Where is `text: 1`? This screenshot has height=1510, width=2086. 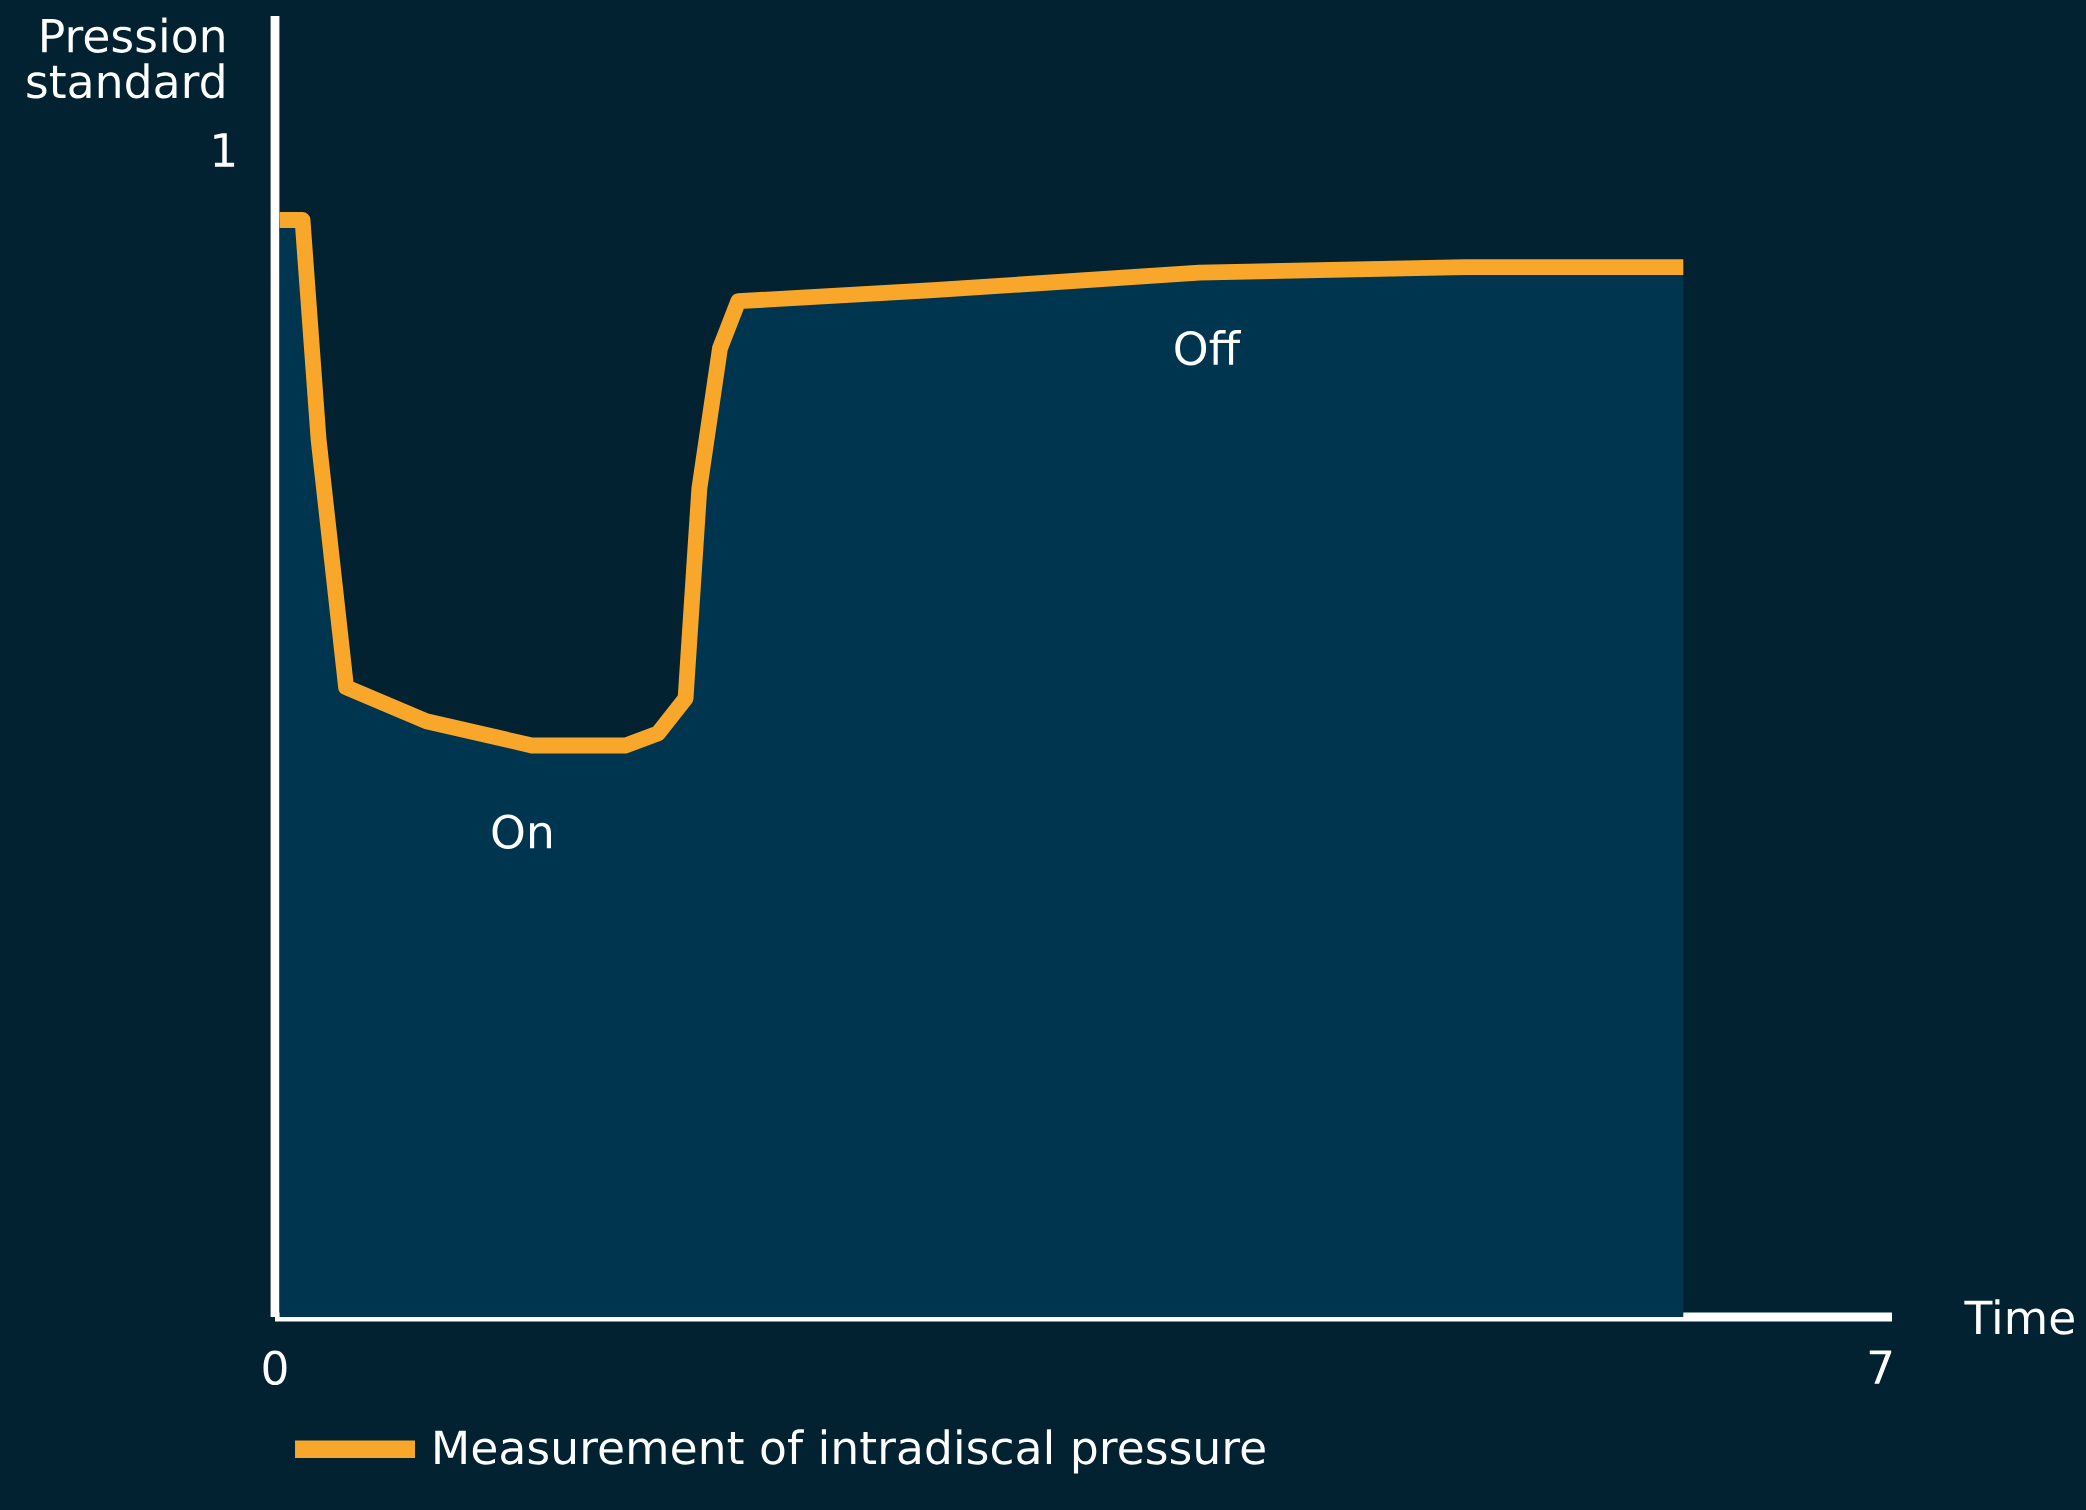
text: 1 is located at coordinates (224, 150).